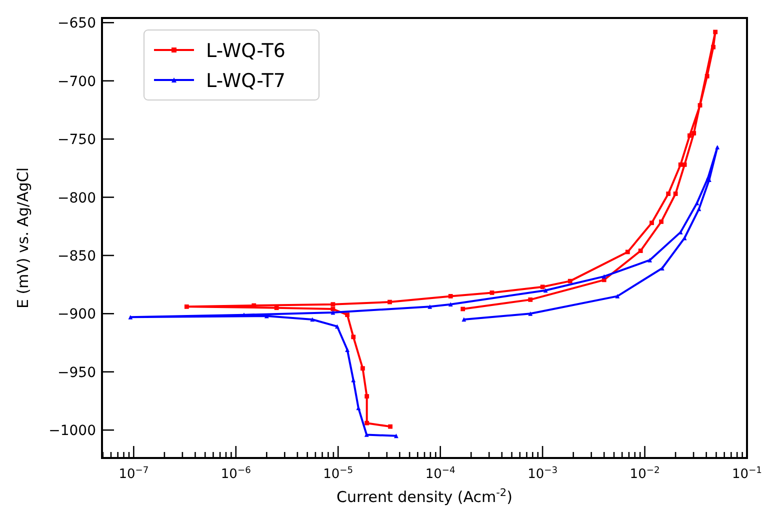 The width and height of the screenshot is (762, 508). What do you see at coordinates (77, 372) in the screenshot?
I see `y-tick-label: −950` at bounding box center [77, 372].